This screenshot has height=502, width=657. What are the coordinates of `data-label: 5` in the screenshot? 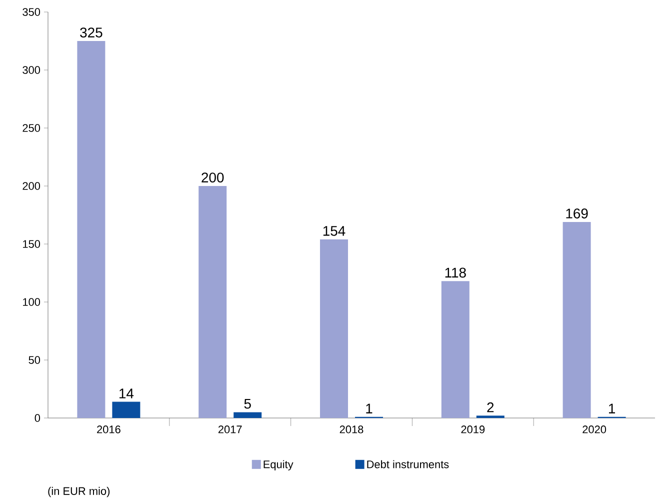 It's located at (247, 403).